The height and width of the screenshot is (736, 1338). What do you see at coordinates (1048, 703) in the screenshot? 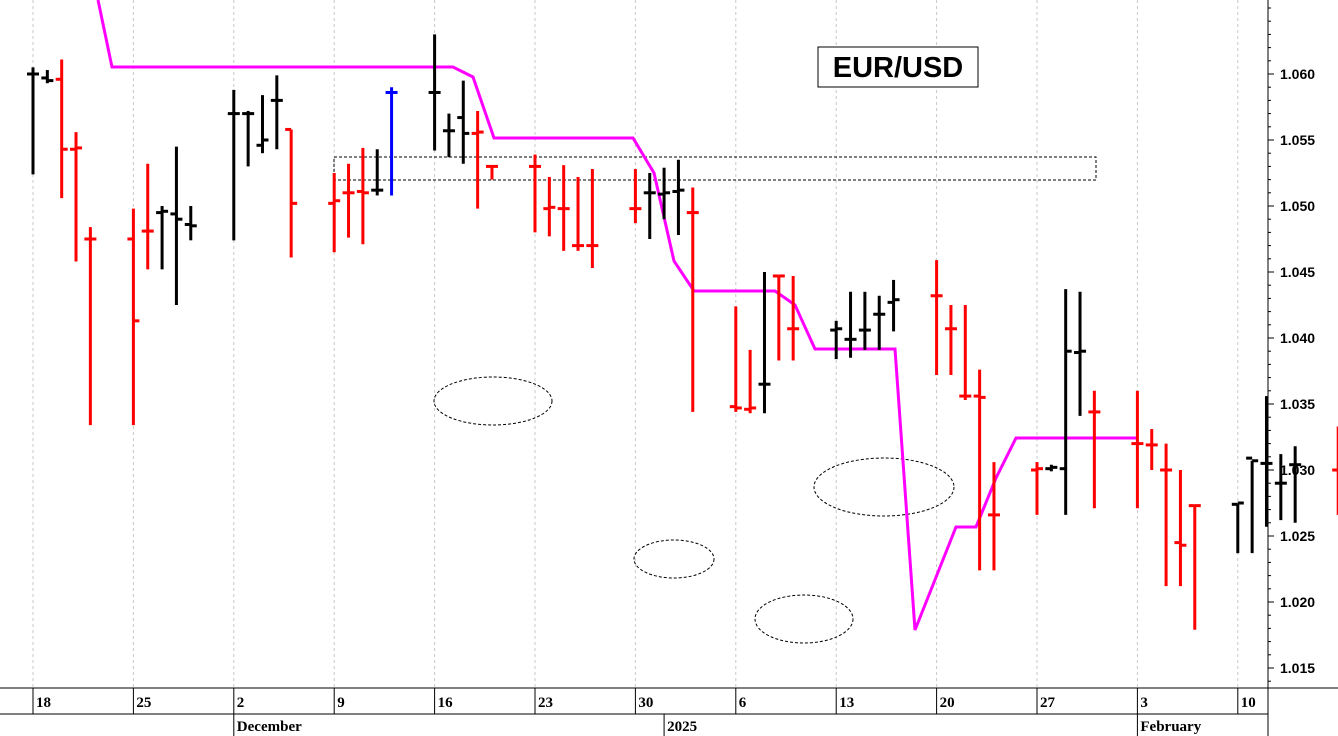
I see `x-tick-label-10: 27` at bounding box center [1048, 703].